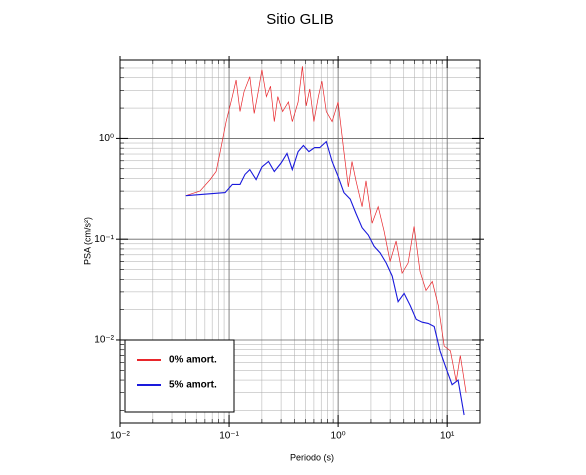 The image size is (586, 475). What do you see at coordinates (106, 138) in the screenshot?
I see `y-tick-label: 10⁰` at bounding box center [106, 138].